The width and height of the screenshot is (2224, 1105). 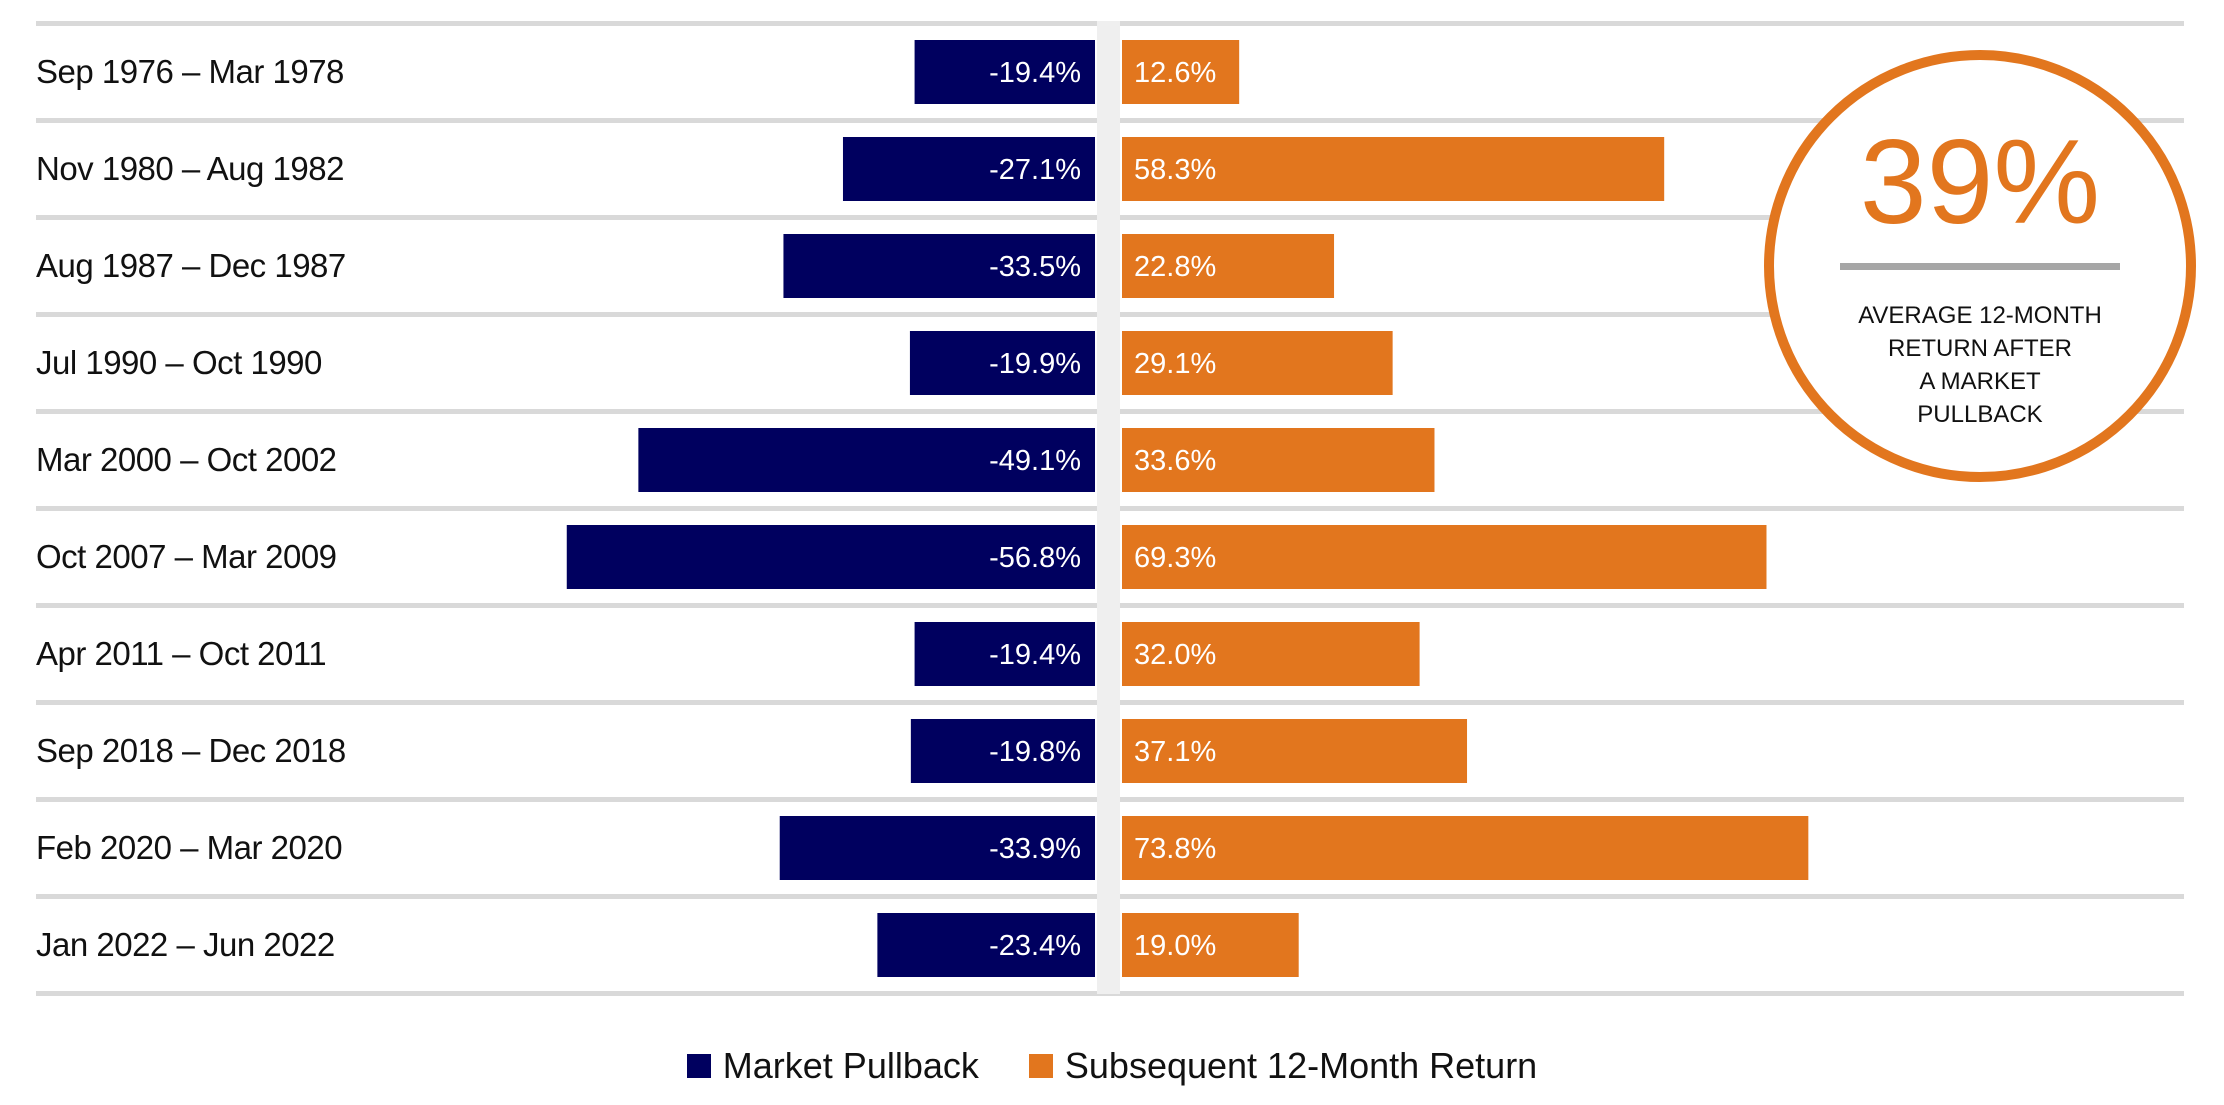 What do you see at coordinates (1035, 170) in the screenshot?
I see `data-label: -27.1%` at bounding box center [1035, 170].